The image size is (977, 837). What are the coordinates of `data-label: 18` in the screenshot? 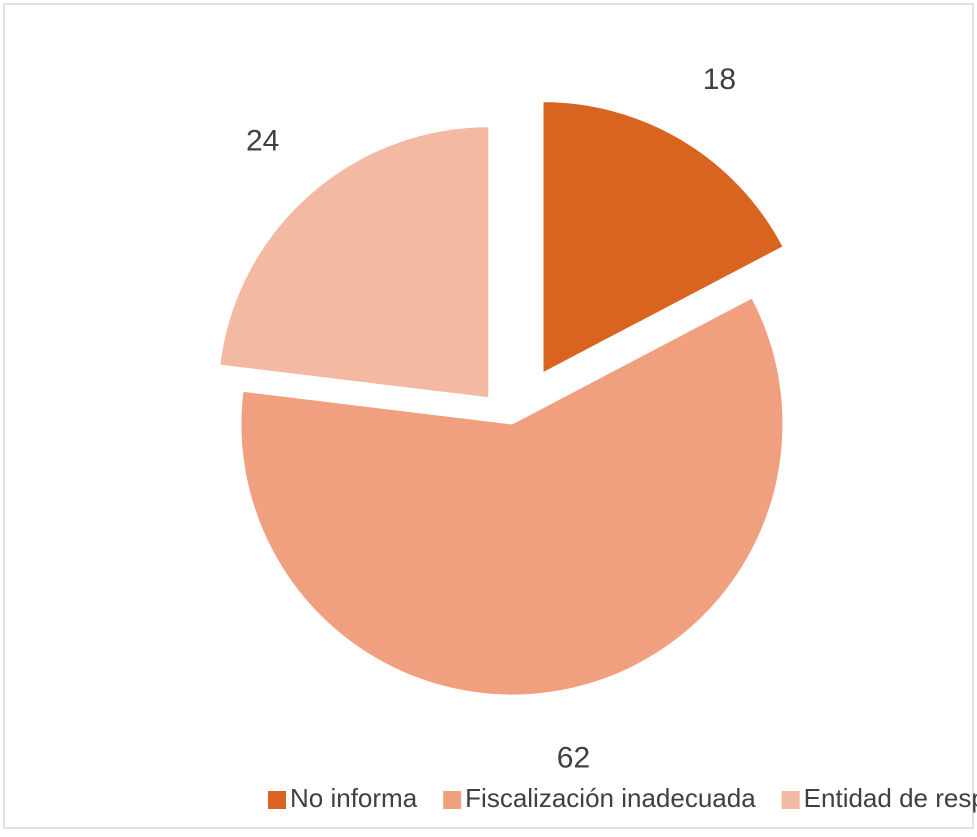 It's located at (719, 79).